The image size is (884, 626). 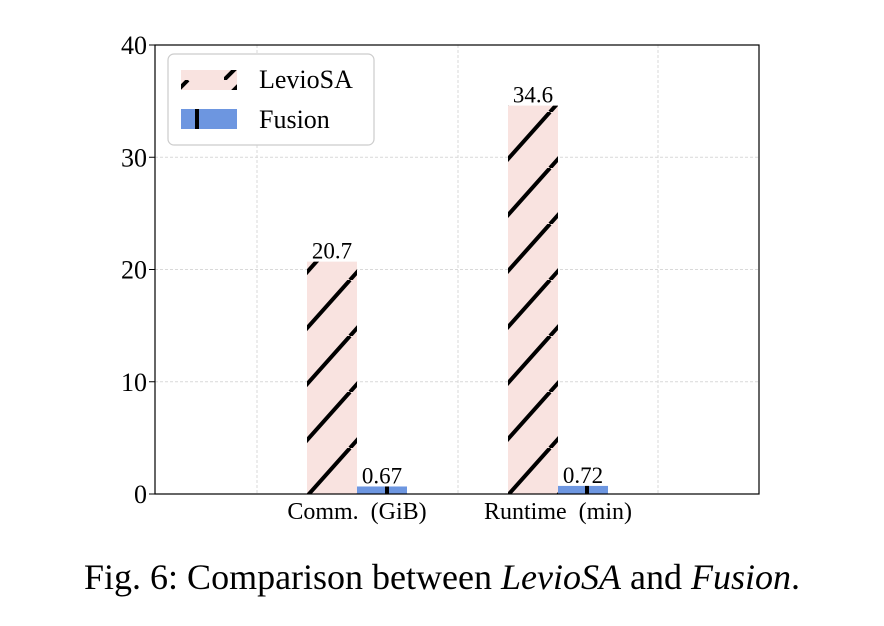 What do you see at coordinates (795, 577) in the screenshot?
I see `caption-suffix: .` at bounding box center [795, 577].